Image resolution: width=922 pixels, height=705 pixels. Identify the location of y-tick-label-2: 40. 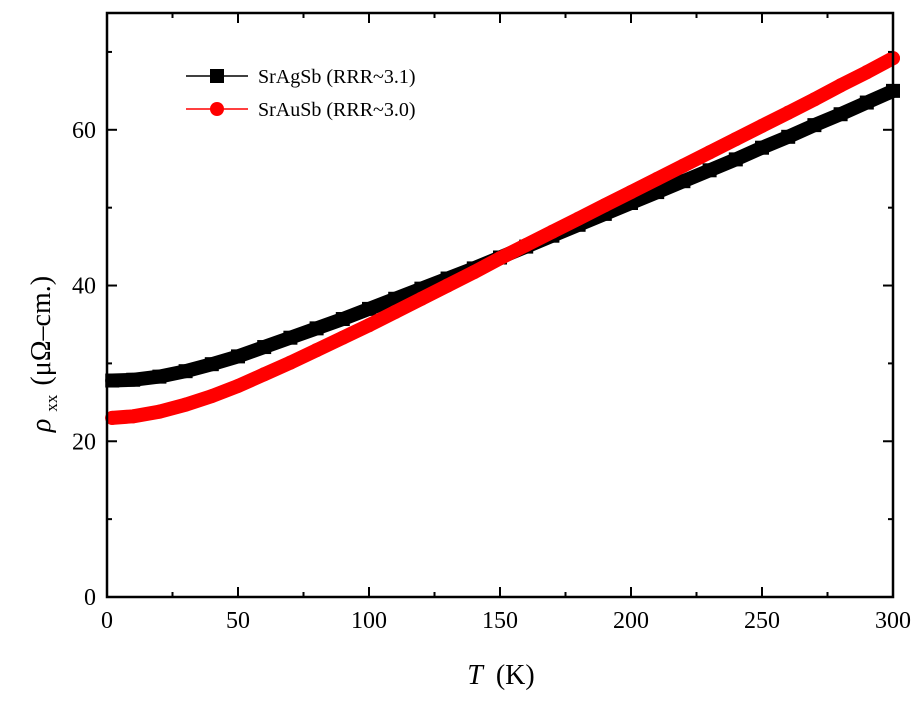
(84, 287).